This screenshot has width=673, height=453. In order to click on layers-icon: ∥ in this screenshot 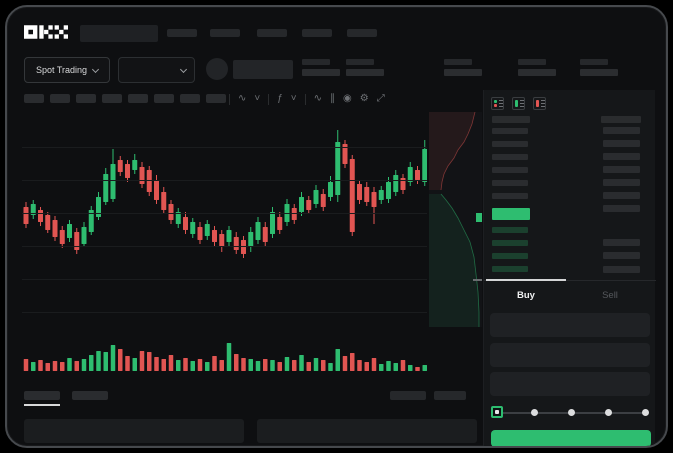, I will do `click(333, 98)`.